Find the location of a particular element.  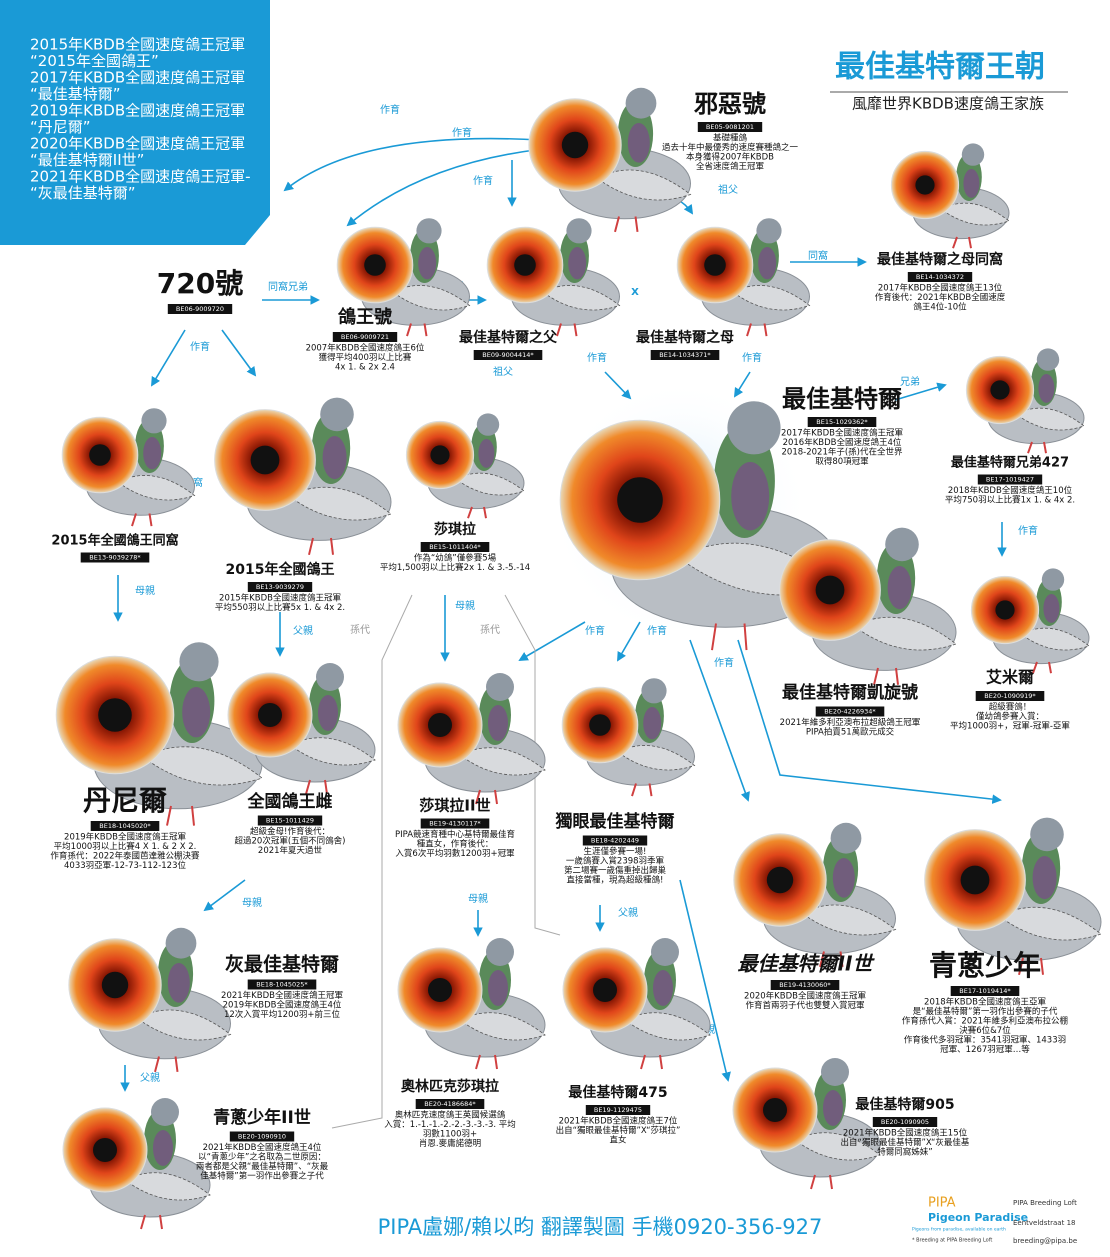

node-desc: 2015年KBDB全國速度鴿王冠軍 is located at coordinates (280, 598).